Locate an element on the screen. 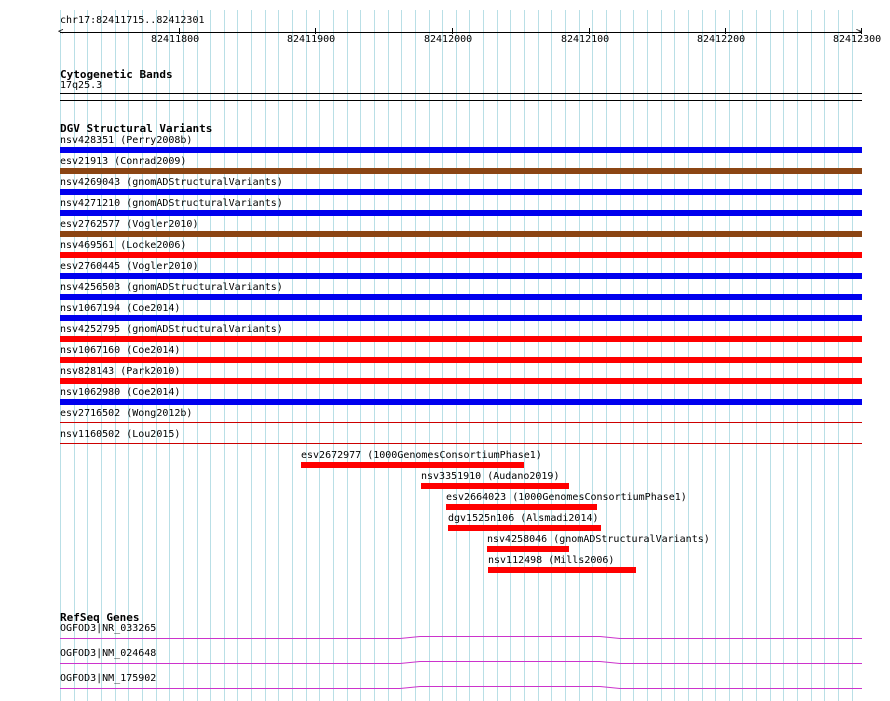 The image size is (890, 701). ruler-line is located at coordinates (461, 32).